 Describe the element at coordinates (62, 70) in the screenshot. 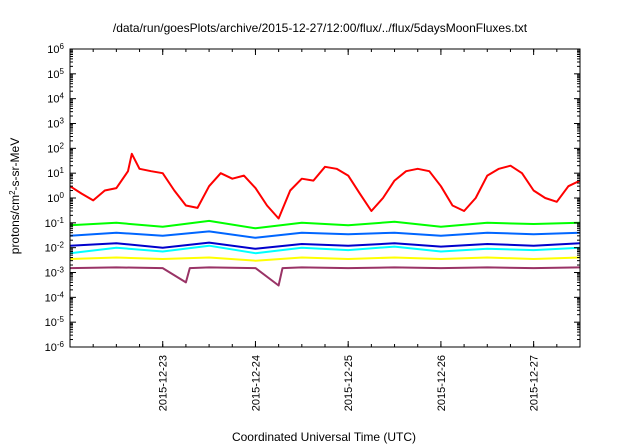

I see `y-tick-label-exp: 5` at that location.